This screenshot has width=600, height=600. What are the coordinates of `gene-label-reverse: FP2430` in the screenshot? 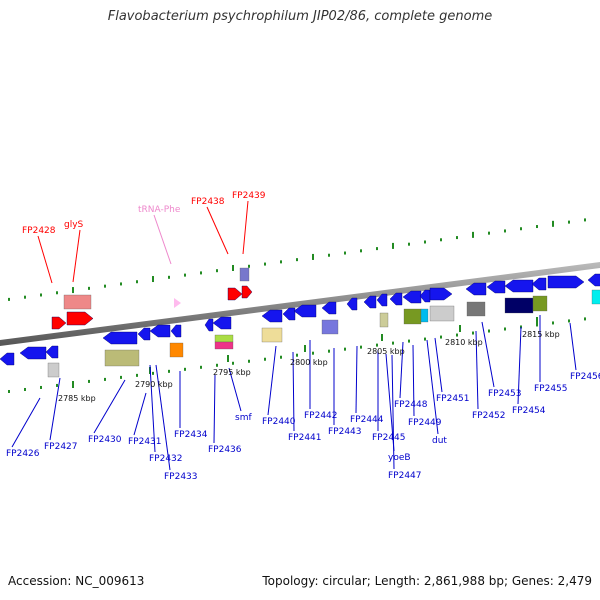 It's located at (105, 440).